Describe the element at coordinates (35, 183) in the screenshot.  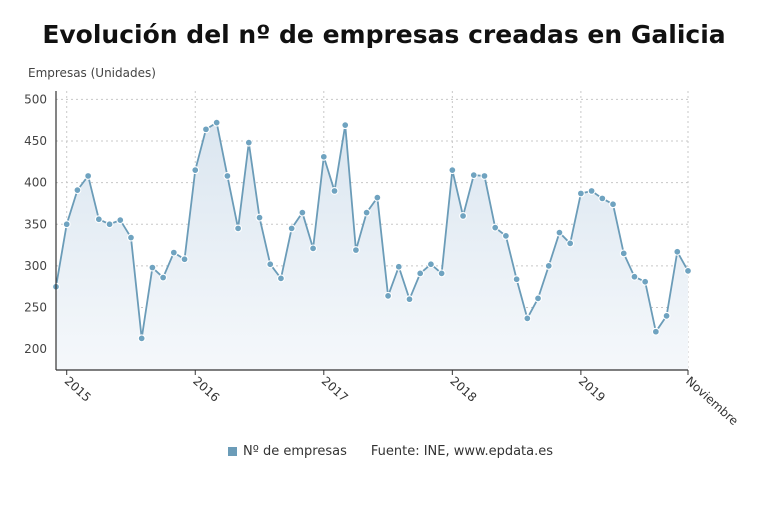
I see `y-tick-label: 400` at that location.